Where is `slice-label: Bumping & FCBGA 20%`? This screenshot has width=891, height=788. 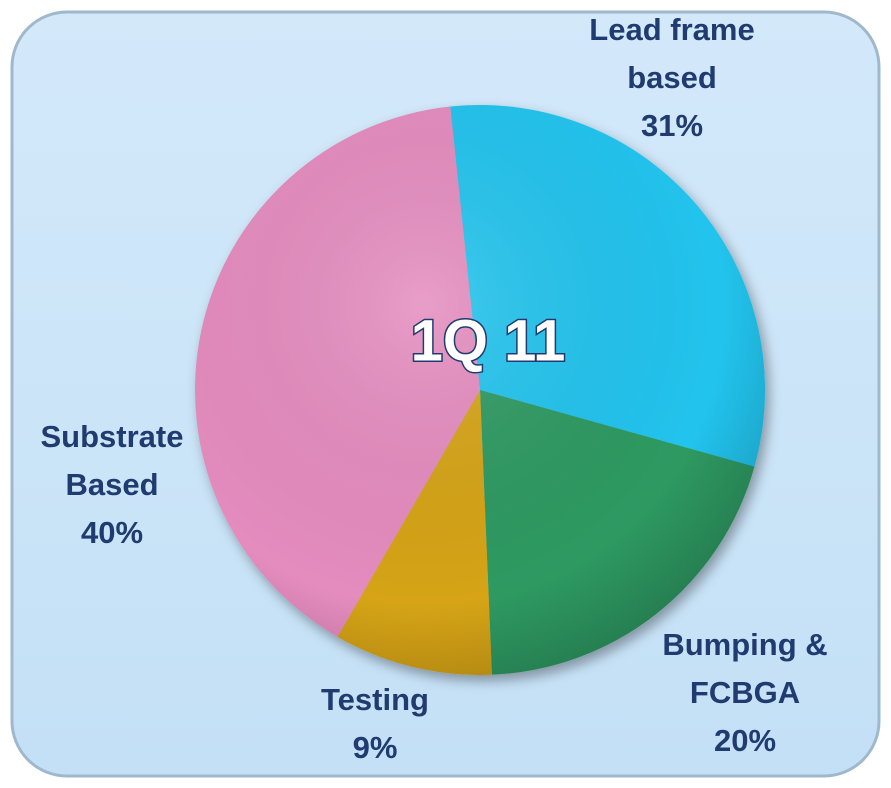 slice-label: Bumping & FCBGA 20% is located at coordinates (745, 693).